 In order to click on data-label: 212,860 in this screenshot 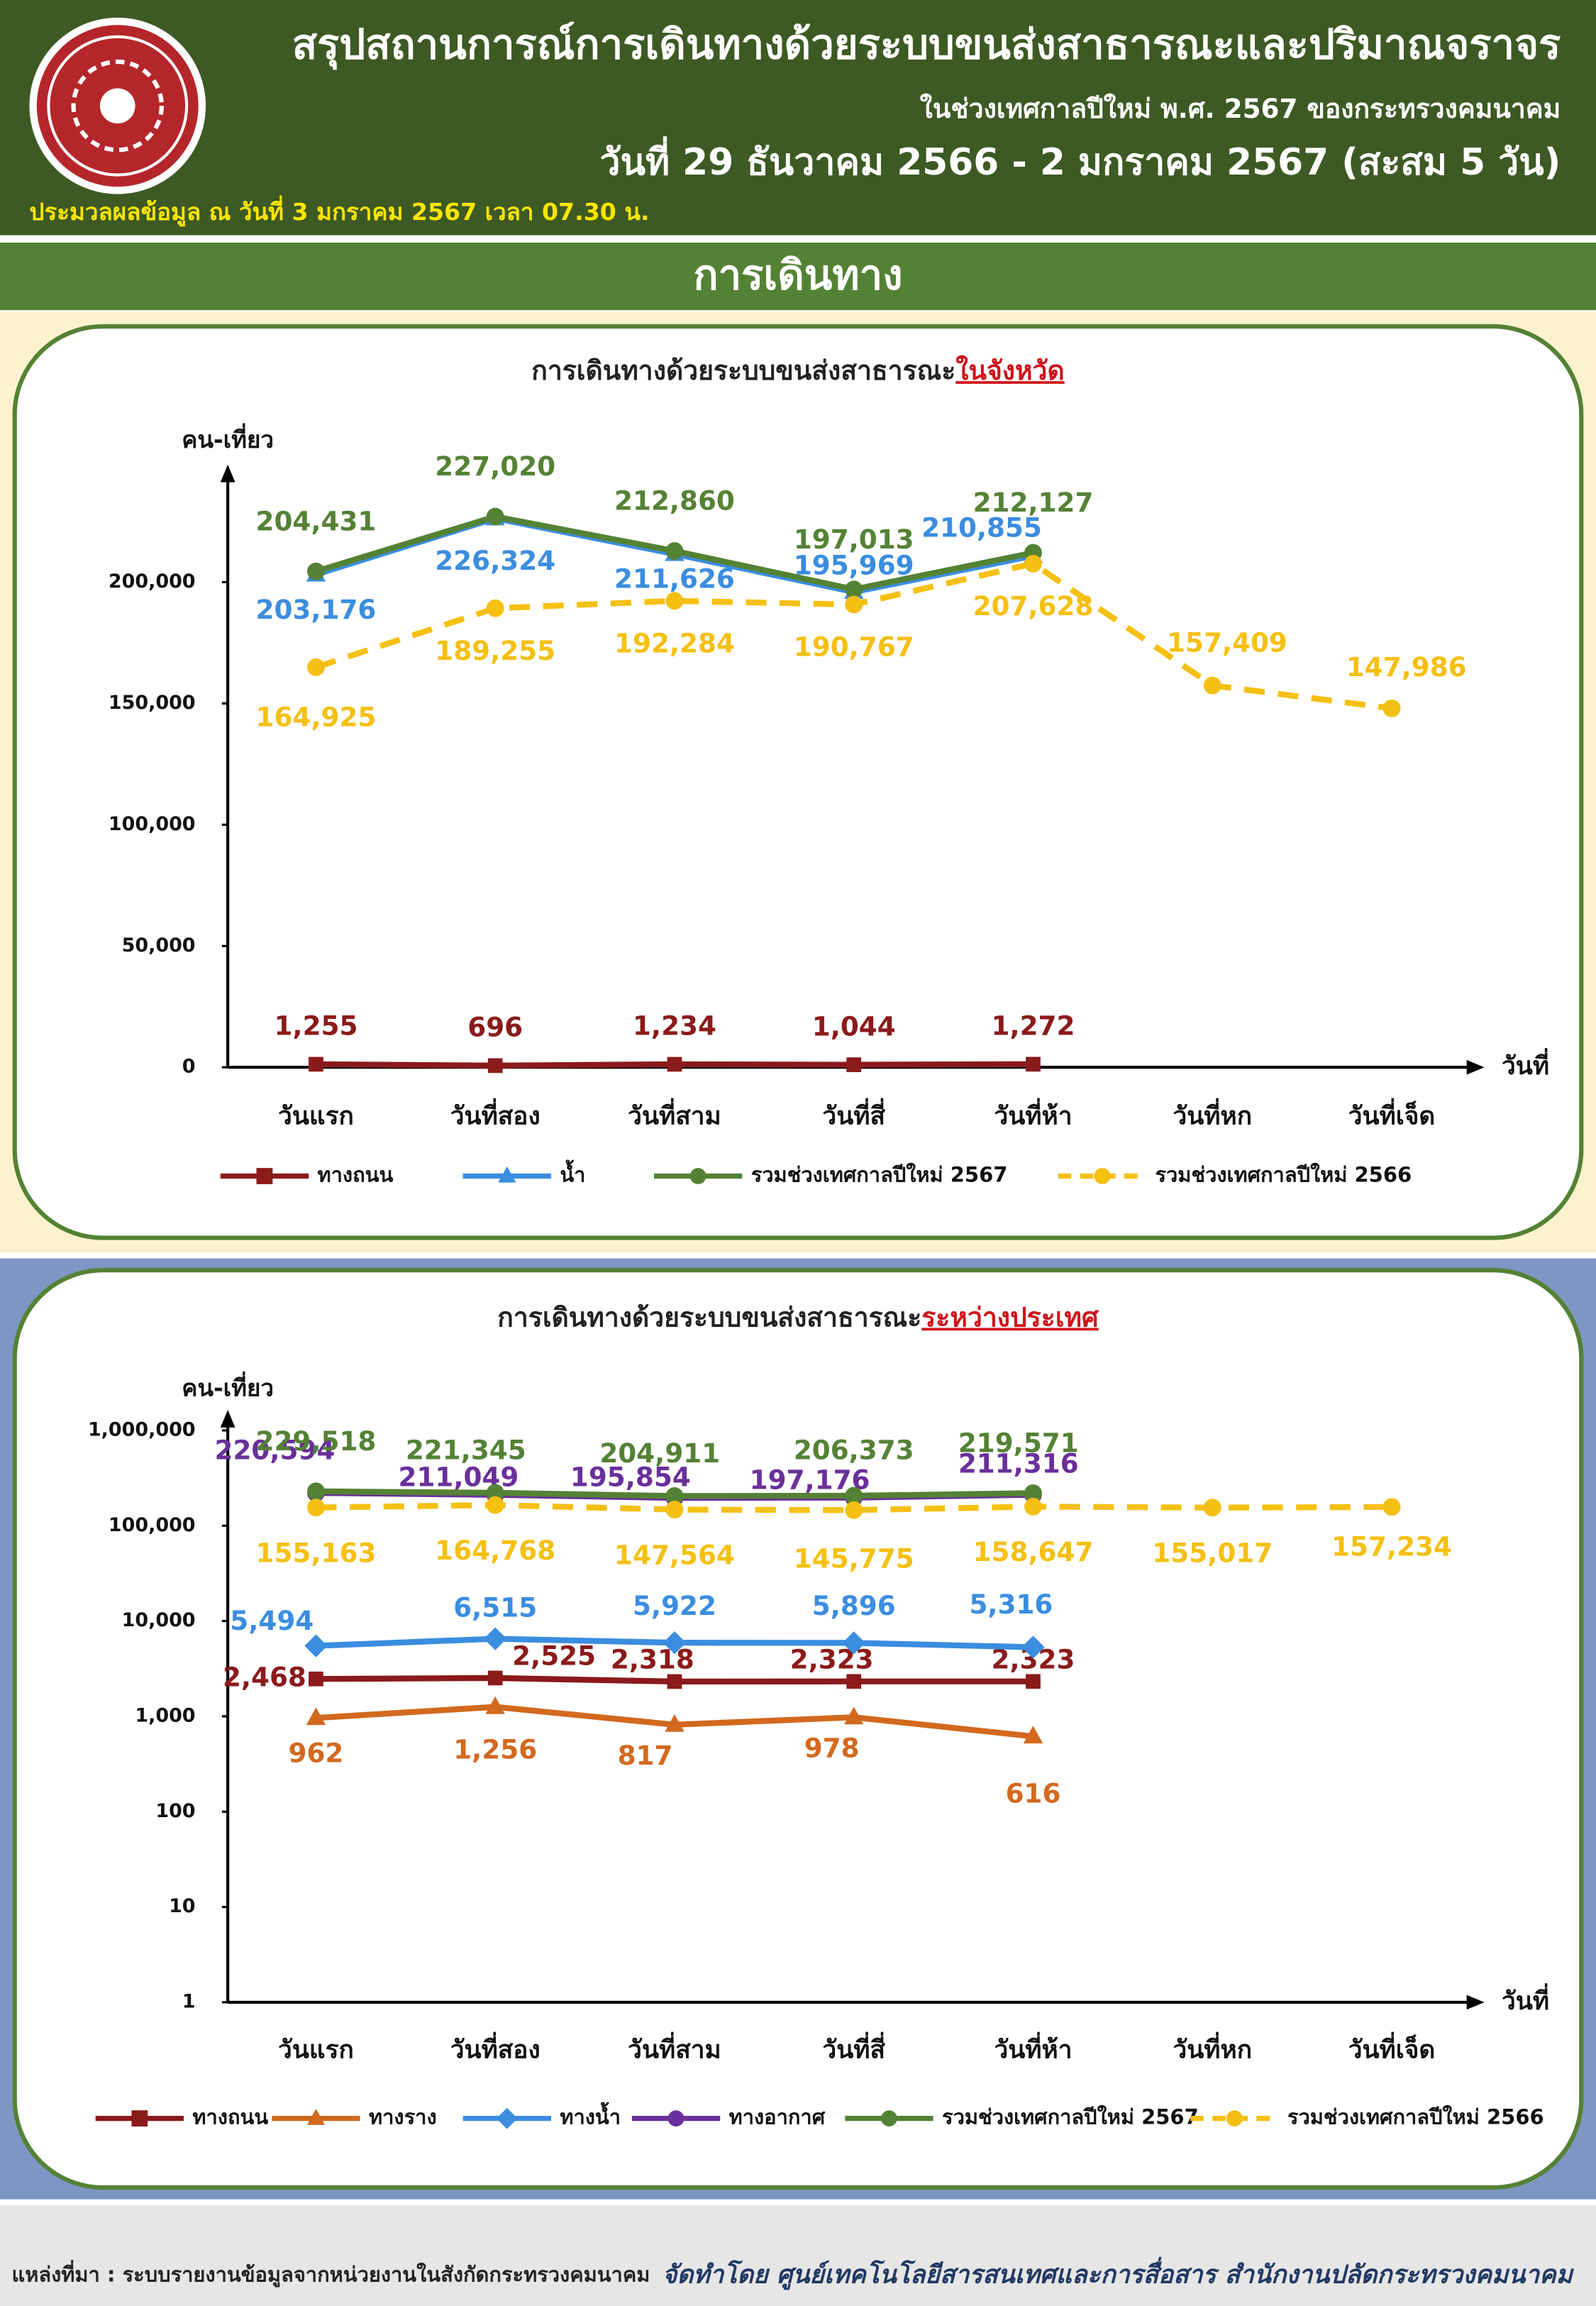, I will do `click(674, 501)`.